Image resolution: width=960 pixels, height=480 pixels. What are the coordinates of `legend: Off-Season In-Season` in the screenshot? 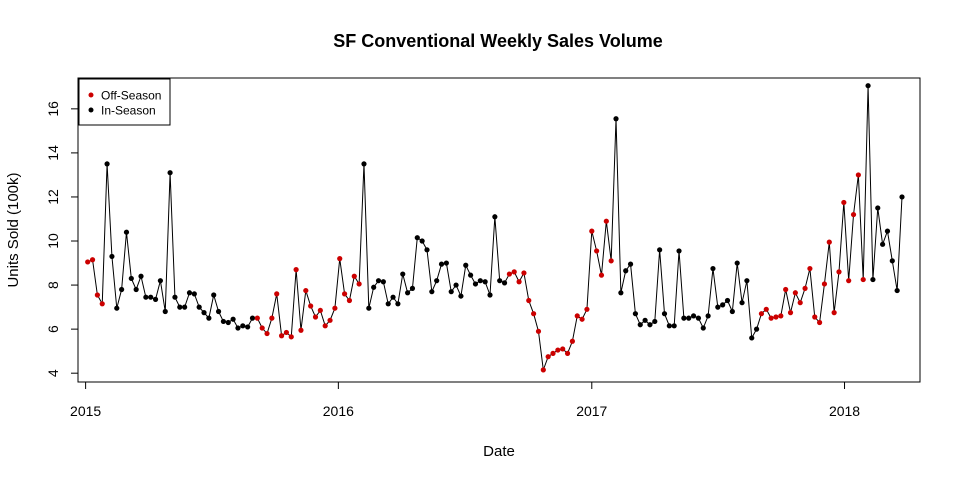 It's located at (124, 102).